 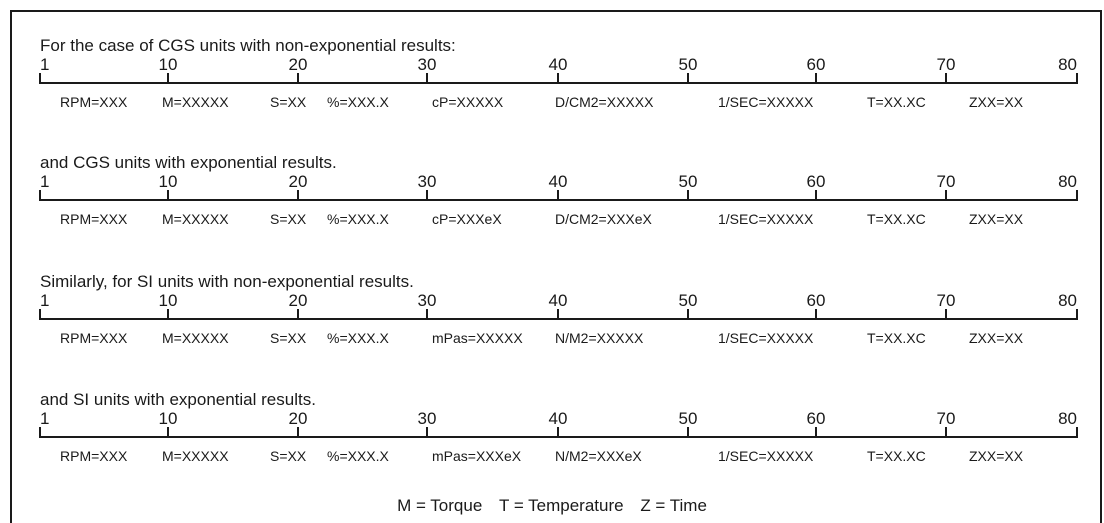 What do you see at coordinates (561, 505) in the screenshot?
I see `legend-temperature: T = Temperature` at bounding box center [561, 505].